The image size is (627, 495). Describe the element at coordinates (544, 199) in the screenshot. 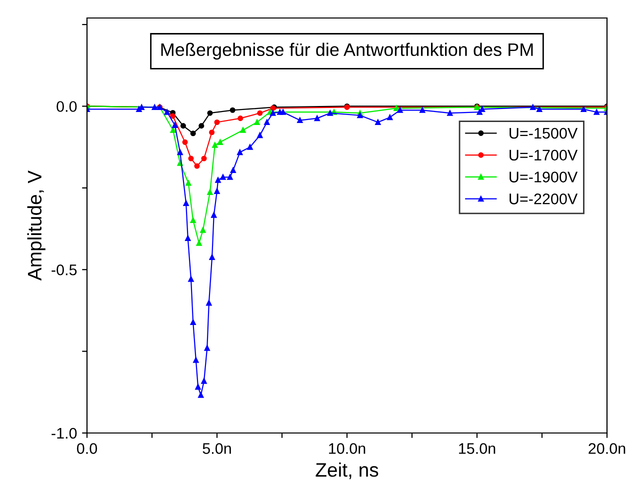

I see `legend-label: U=-2200V` at that location.